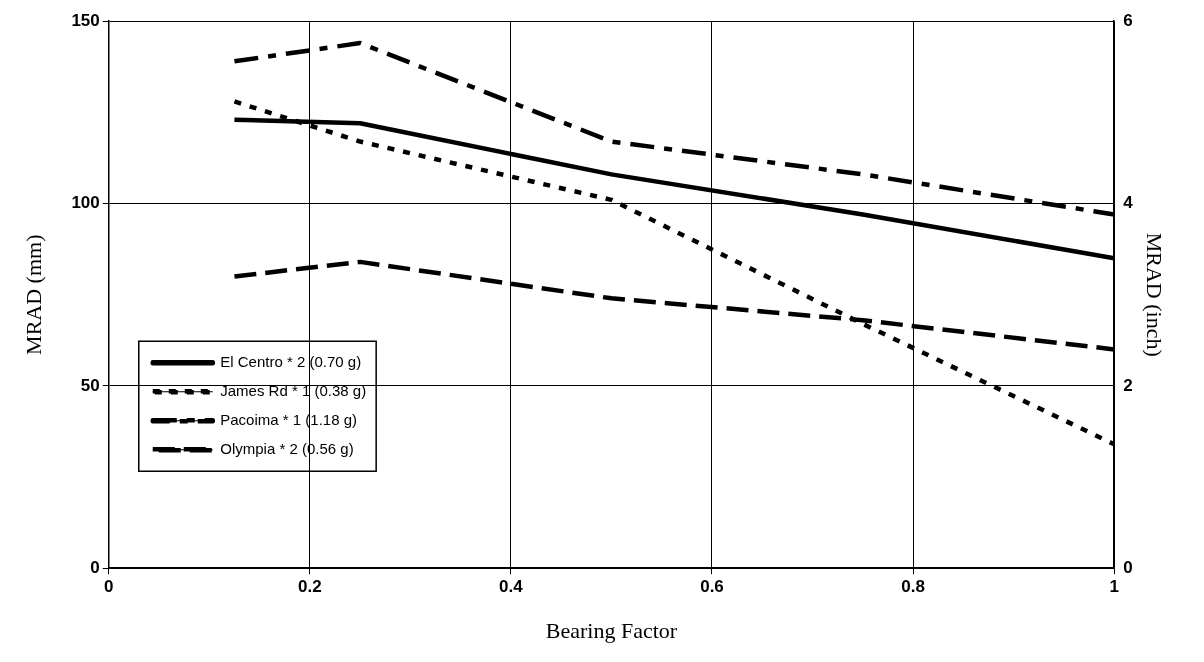 The width and height of the screenshot is (1204, 662). What do you see at coordinates (1128, 567) in the screenshot?
I see `y2-tick-label: 0` at bounding box center [1128, 567].